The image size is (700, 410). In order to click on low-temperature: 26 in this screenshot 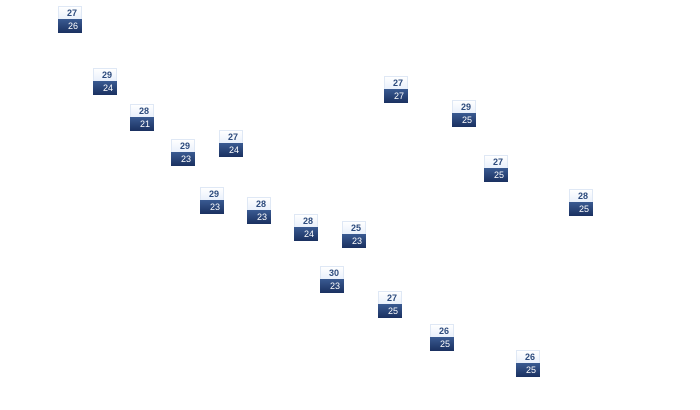, I will do `click(70, 26)`.